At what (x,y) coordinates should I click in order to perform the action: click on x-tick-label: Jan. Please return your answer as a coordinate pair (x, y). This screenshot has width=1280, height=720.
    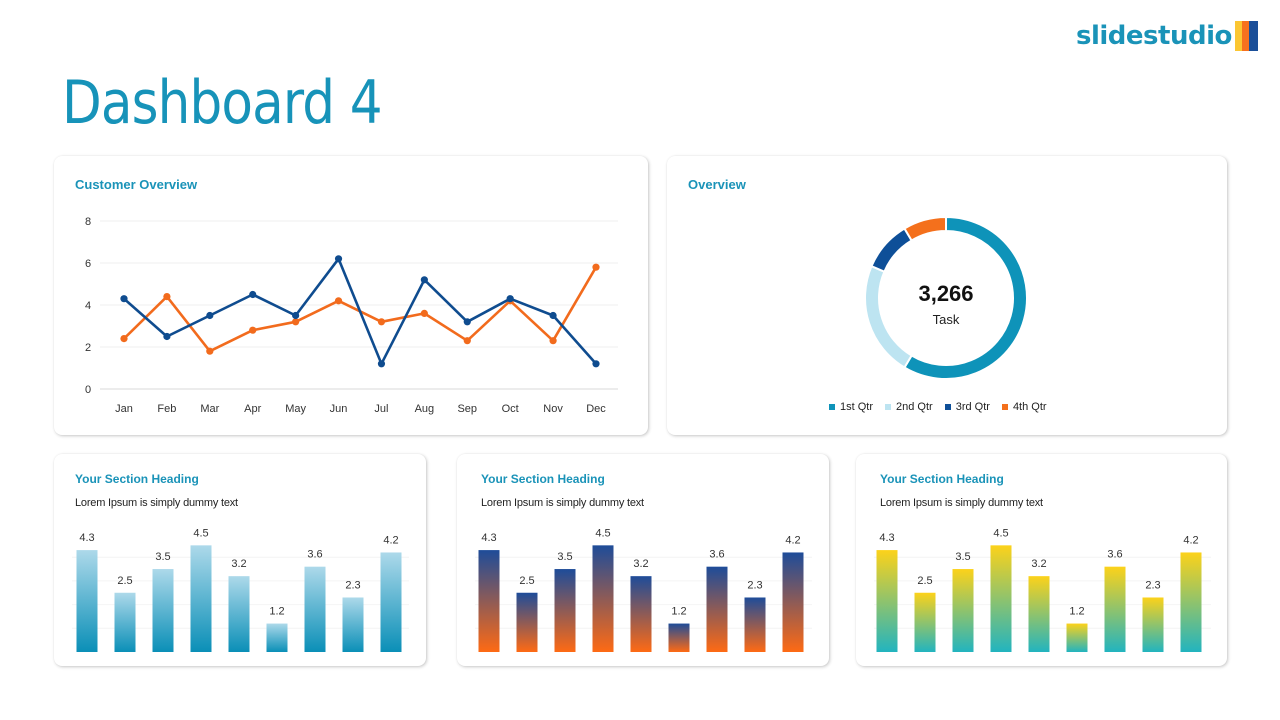
    Looking at the image, I should click on (124, 409).